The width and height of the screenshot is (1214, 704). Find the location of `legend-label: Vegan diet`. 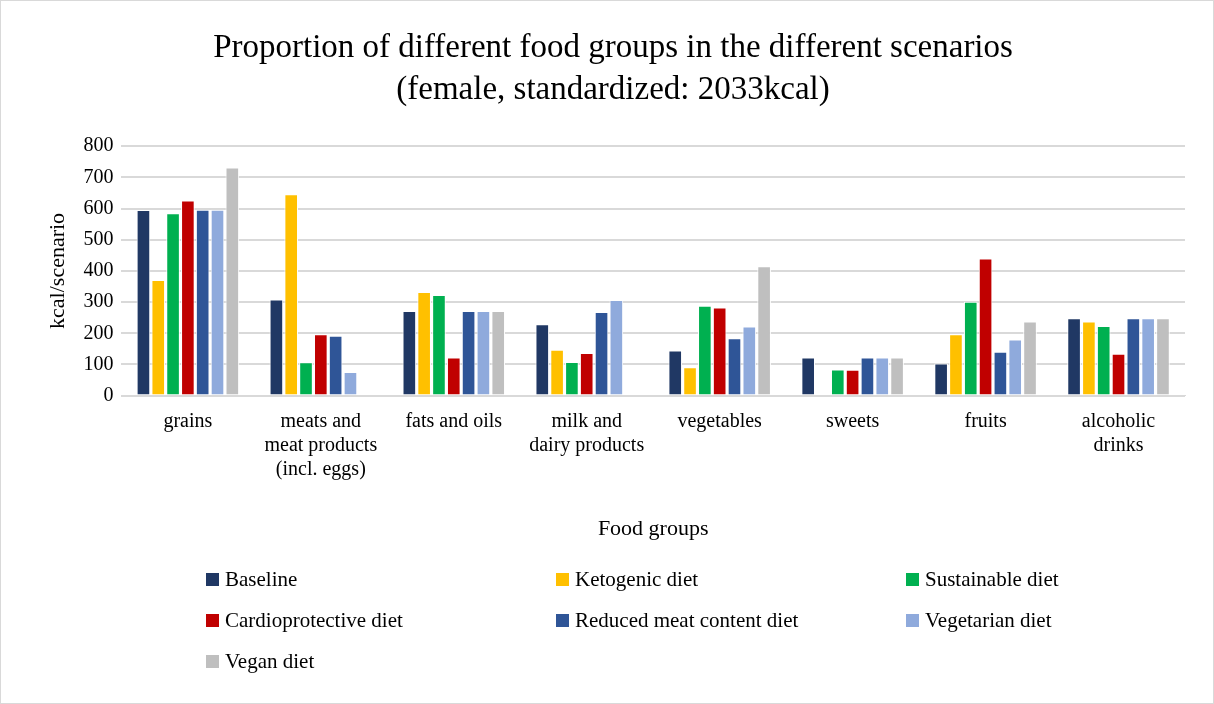

legend-label: Vegan diet is located at coordinates (270, 661).